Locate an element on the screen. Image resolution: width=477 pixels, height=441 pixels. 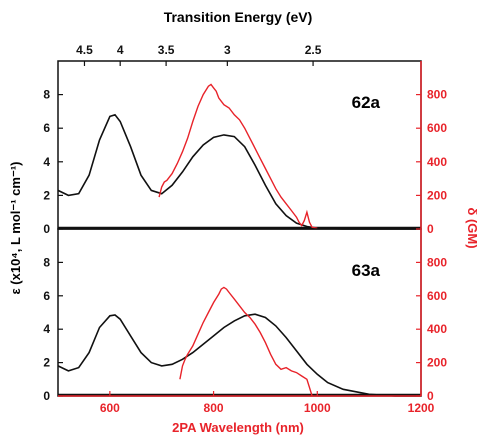
bottom-axis: 600 800 1000 1200 is located at coordinates (246, 403).